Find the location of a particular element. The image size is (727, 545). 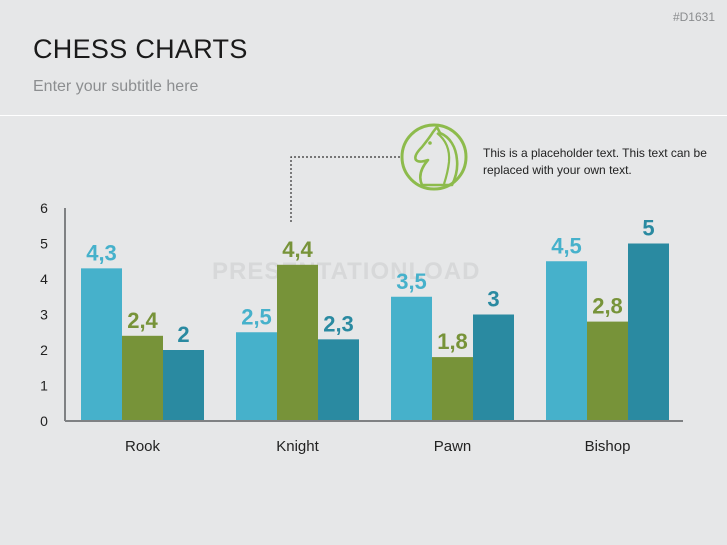

y-tick-label: 5 is located at coordinates (44, 244).